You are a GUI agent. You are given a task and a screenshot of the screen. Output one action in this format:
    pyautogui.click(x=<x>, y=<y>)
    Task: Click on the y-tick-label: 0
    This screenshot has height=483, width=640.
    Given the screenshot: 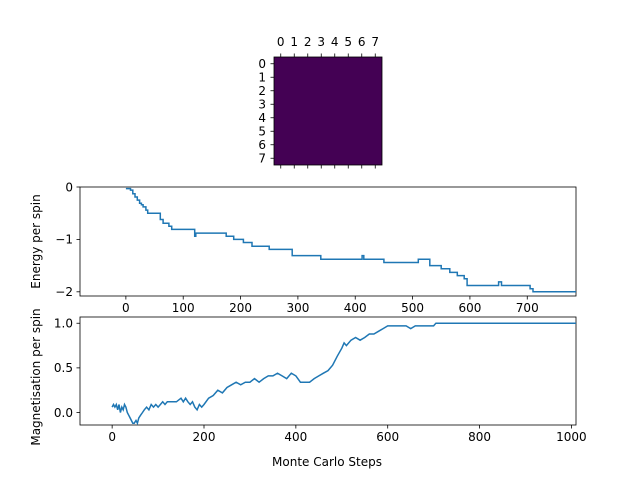 What is the action you would take?
    pyautogui.click(x=69, y=187)
    